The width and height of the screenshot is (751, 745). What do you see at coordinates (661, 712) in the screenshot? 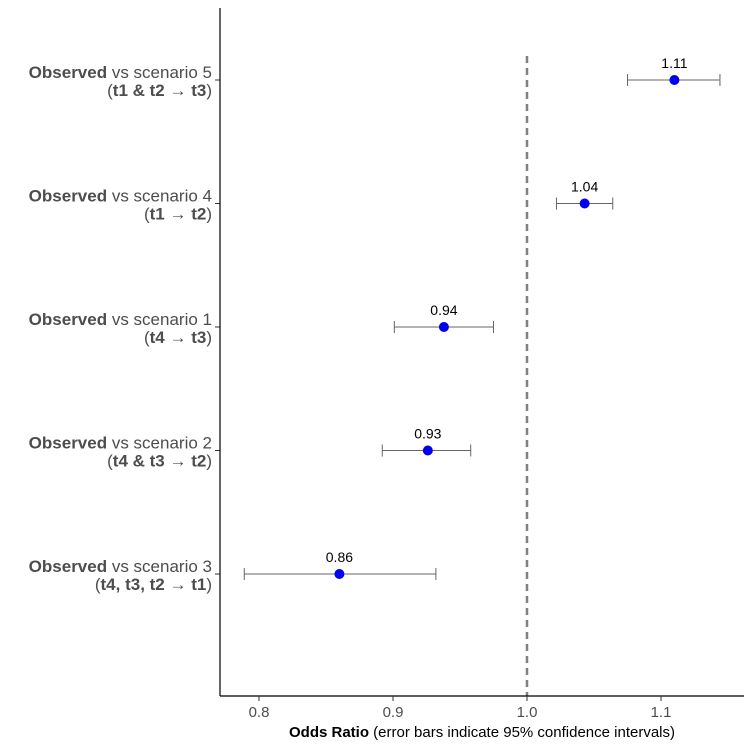
I see `x-tick-label: 1.1` at bounding box center [661, 712].